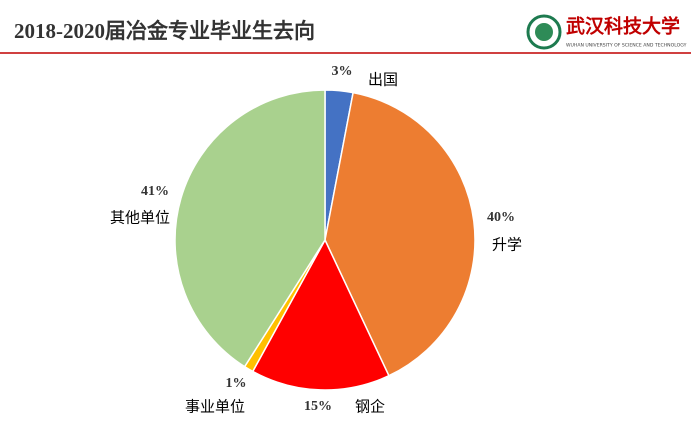 The width and height of the screenshot is (691, 434). What do you see at coordinates (501, 217) in the screenshot?
I see `percent-label: 40%` at bounding box center [501, 217].